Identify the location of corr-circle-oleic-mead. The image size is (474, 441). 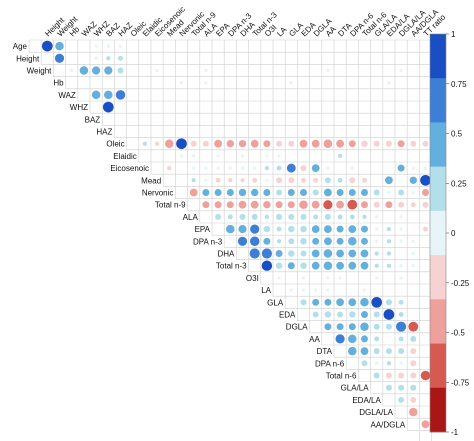
(169, 143).